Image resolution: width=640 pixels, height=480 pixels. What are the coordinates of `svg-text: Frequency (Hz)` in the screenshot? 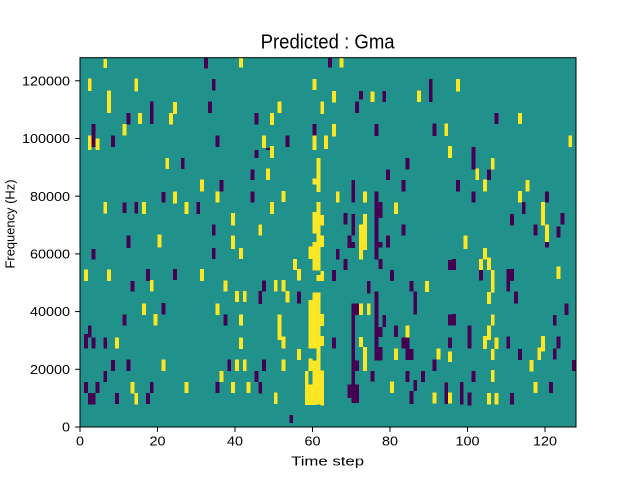 It's located at (11, 224).